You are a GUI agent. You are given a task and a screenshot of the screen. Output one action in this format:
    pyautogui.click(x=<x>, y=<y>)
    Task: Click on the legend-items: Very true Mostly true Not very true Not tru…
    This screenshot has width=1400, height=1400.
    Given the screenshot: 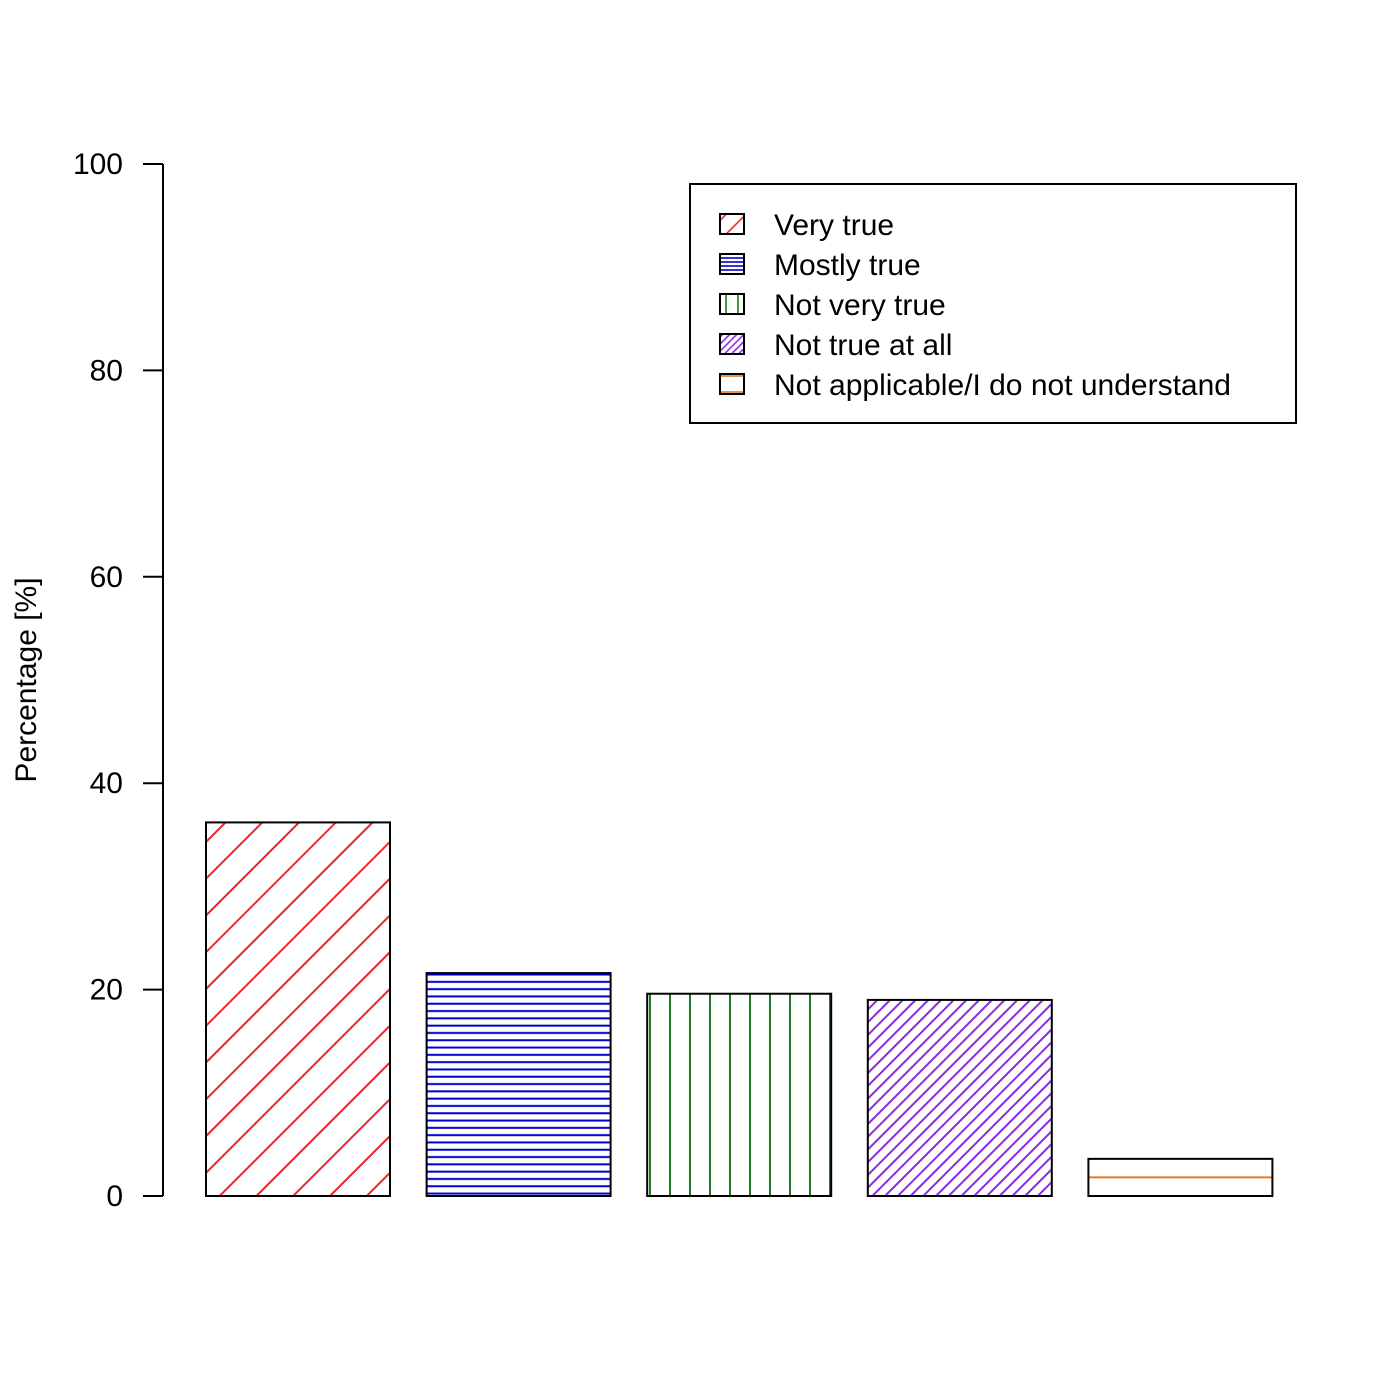 What is the action you would take?
    pyautogui.click(x=975, y=305)
    